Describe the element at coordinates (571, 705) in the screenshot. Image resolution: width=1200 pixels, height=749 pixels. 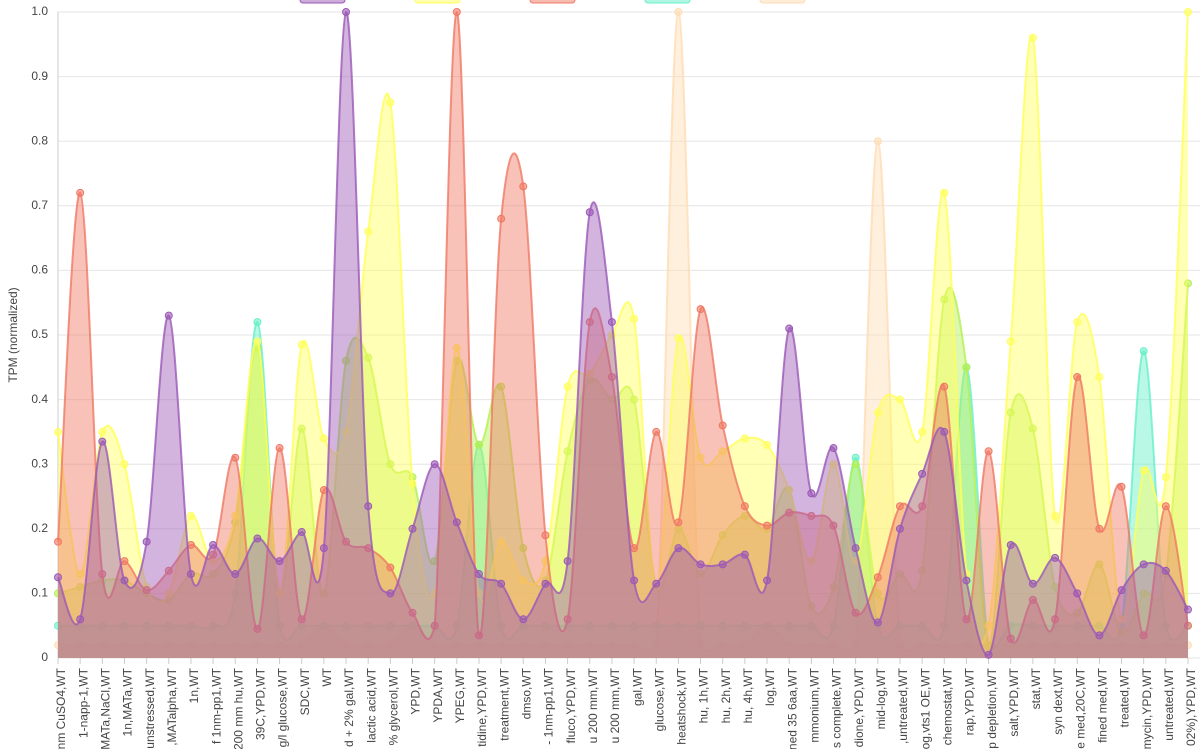
I see `x-tick-label: fluco,YPD,WT` at that location.